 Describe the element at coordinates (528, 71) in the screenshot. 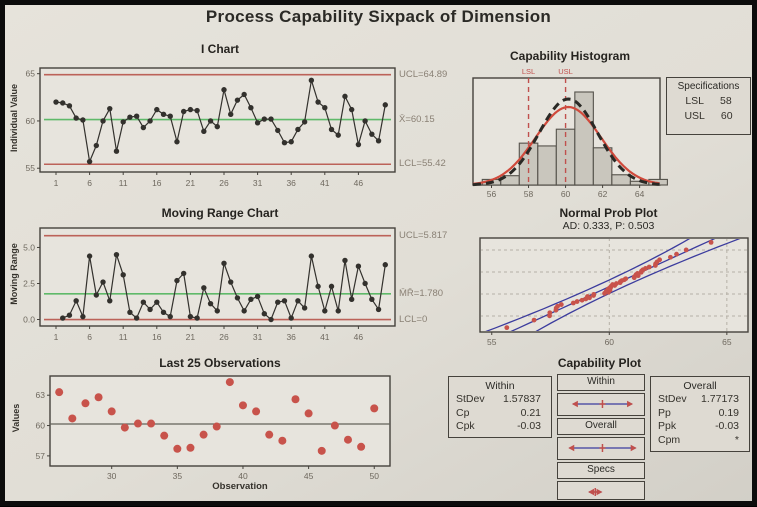

I see `svg-text: LSL` at that location.